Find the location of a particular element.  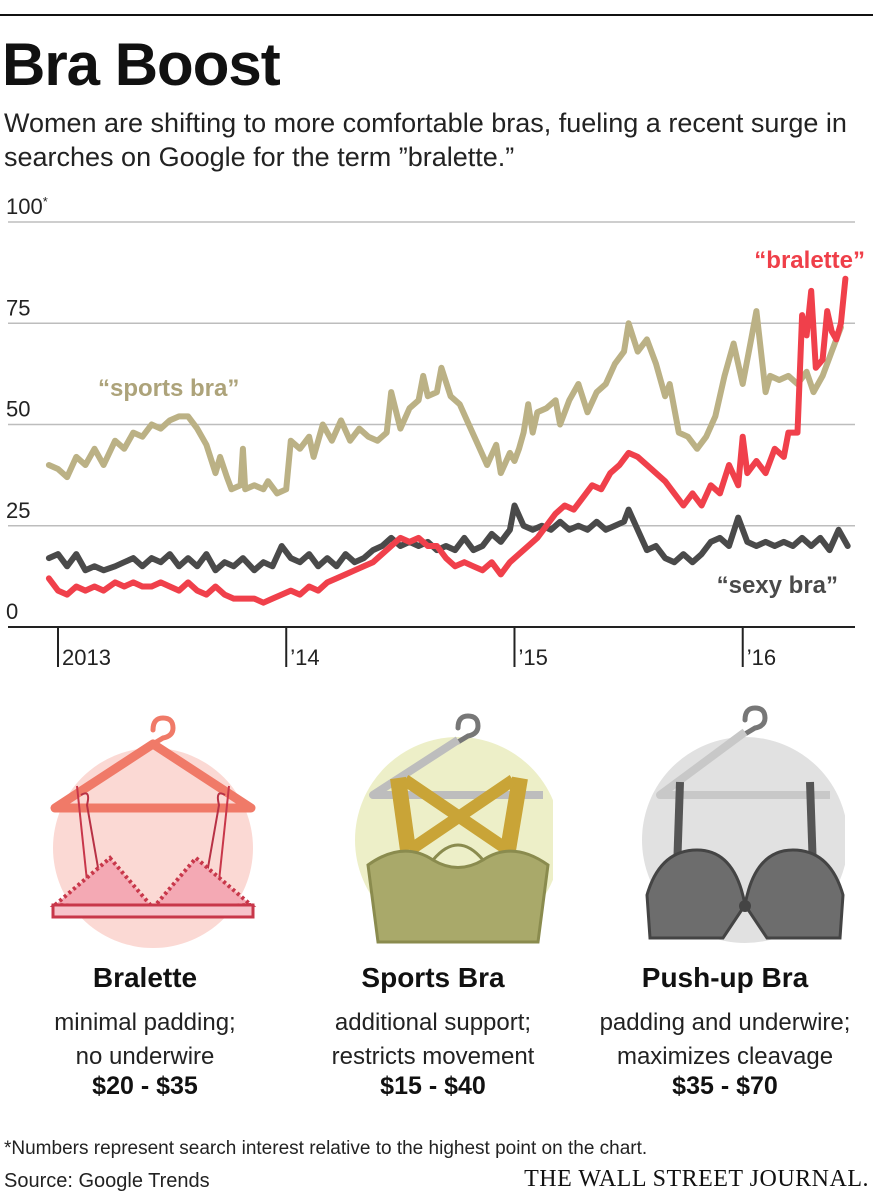

item-price-push-up-bra: $35 - $70 is located at coordinates (725, 1086).